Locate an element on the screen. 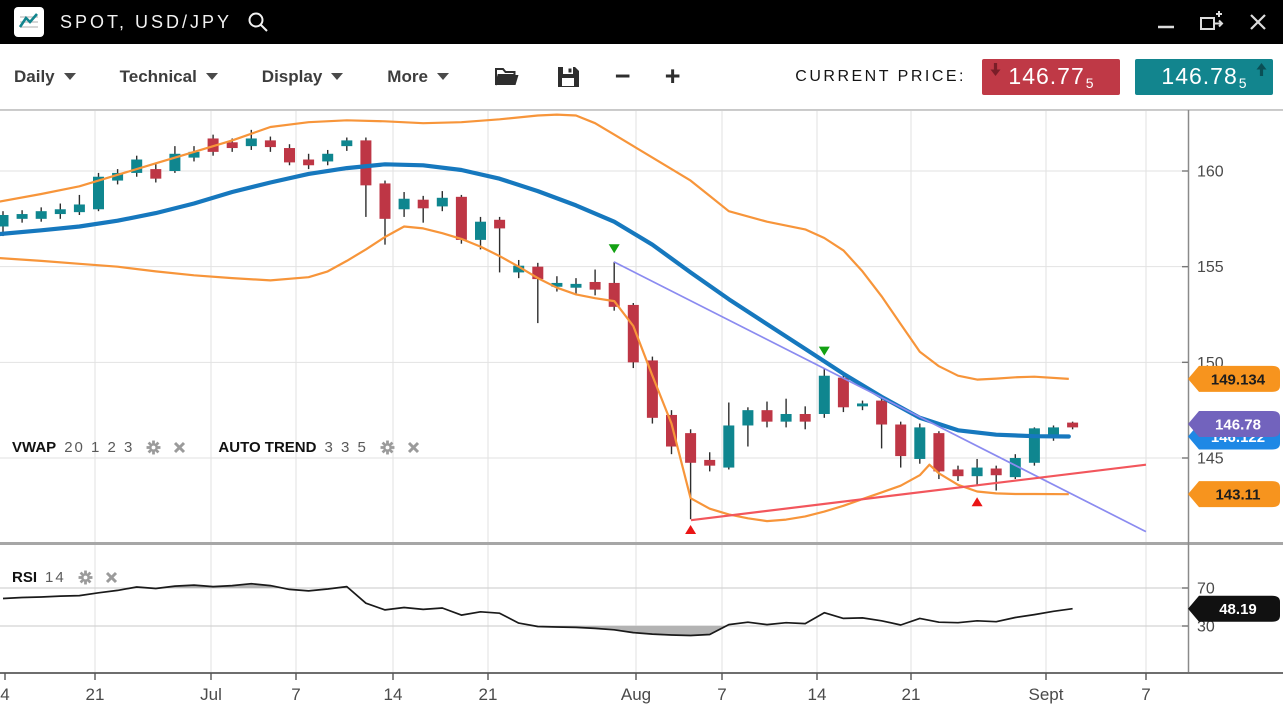 The image size is (1283, 710). vwap-remove-icon is located at coordinates (179, 447).